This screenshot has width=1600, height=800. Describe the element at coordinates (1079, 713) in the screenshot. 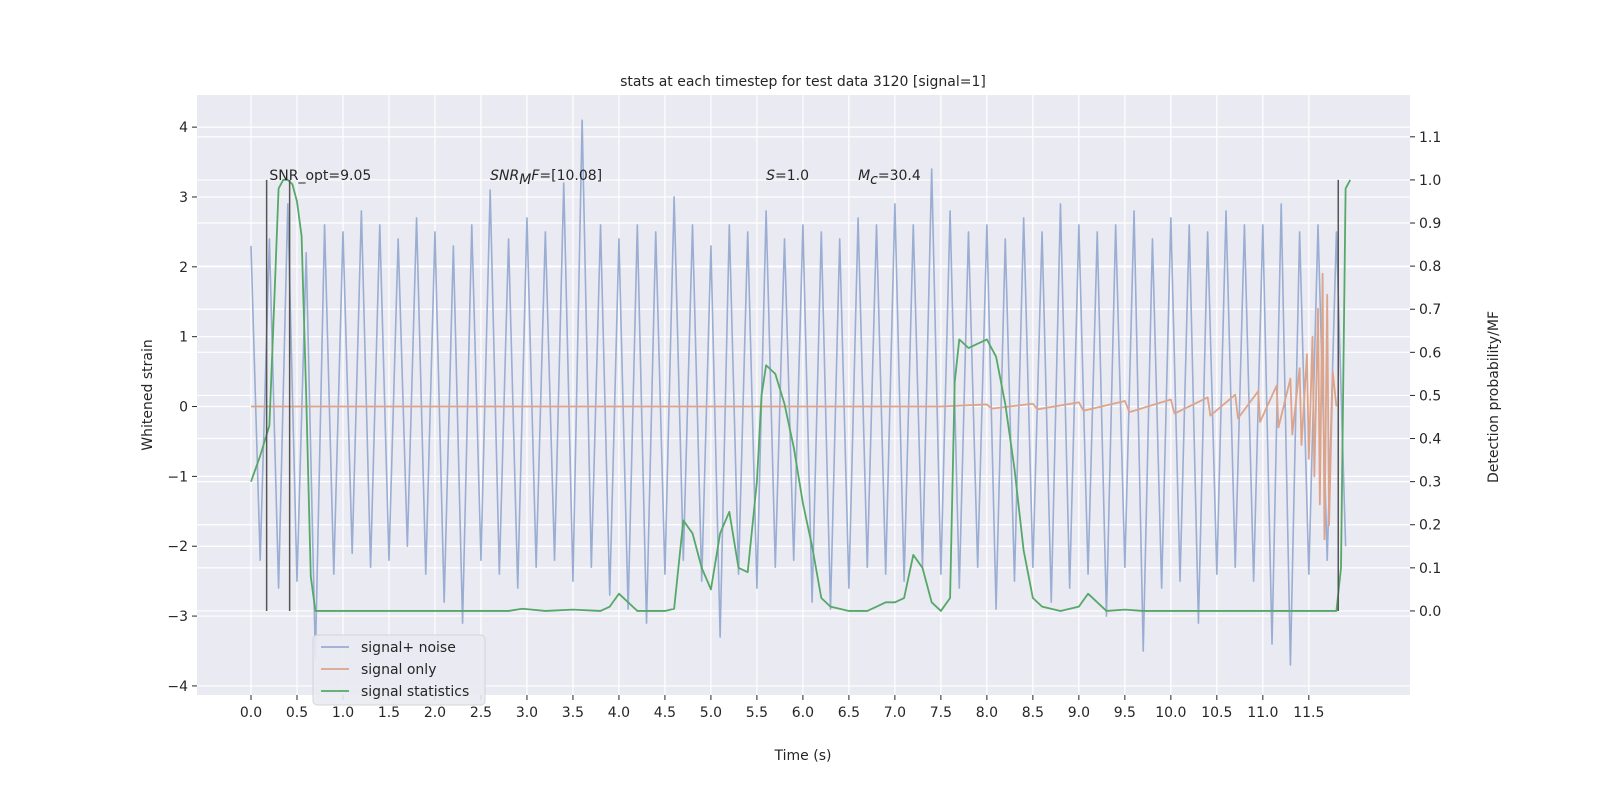

I see `x-tick-label: 9.0` at that location.